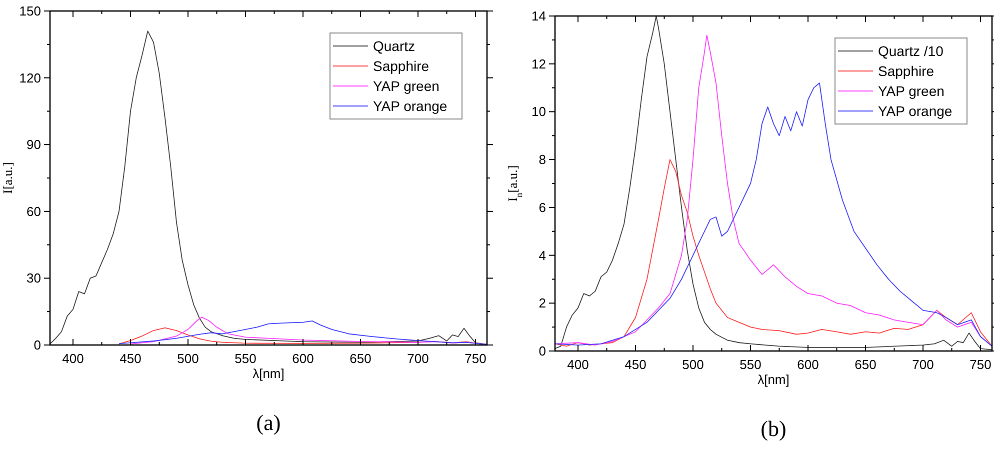  Describe the element at coordinates (30, 78) in the screenshot. I see `y-tick-label: 120` at that location.